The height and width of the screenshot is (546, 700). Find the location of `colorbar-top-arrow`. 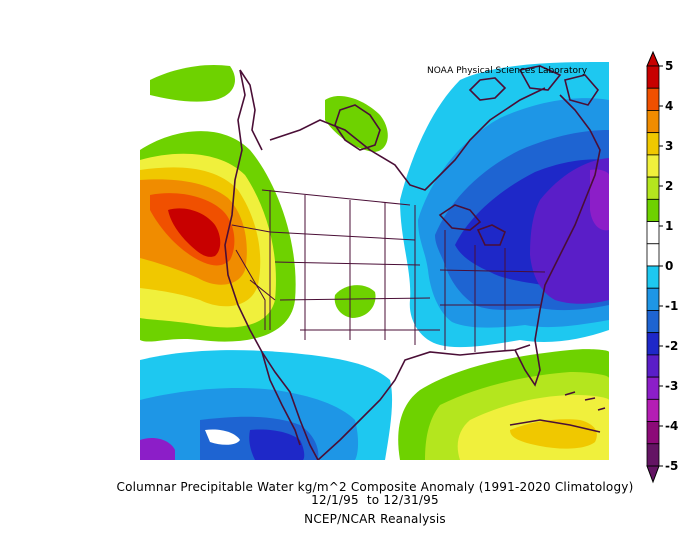

colorbar-top-arrow is located at coordinates (653, 58).